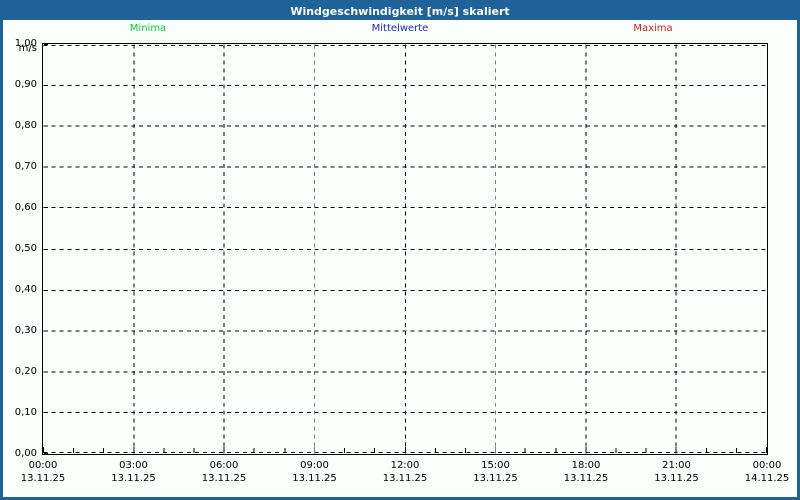 The height and width of the screenshot is (500, 800). I want to click on x-axis-tick-time: 15:00, so click(495, 465).